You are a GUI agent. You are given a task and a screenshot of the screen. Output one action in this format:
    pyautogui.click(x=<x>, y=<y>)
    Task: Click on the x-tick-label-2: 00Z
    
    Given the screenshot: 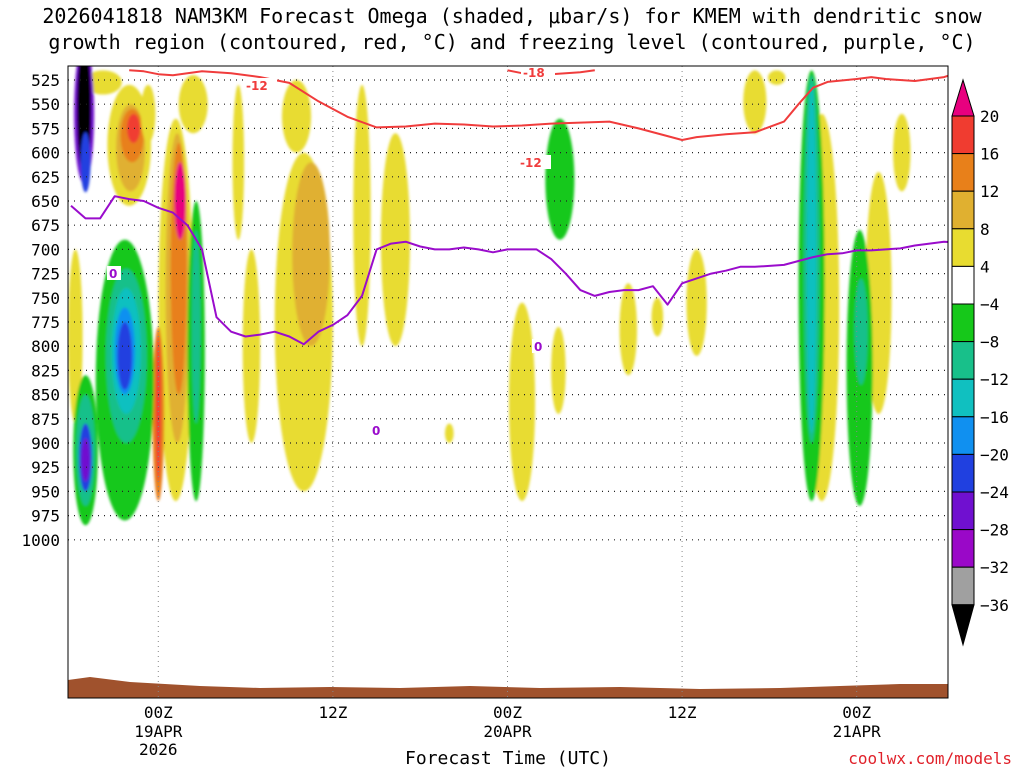 What is the action you would take?
    pyautogui.click(x=507, y=712)
    